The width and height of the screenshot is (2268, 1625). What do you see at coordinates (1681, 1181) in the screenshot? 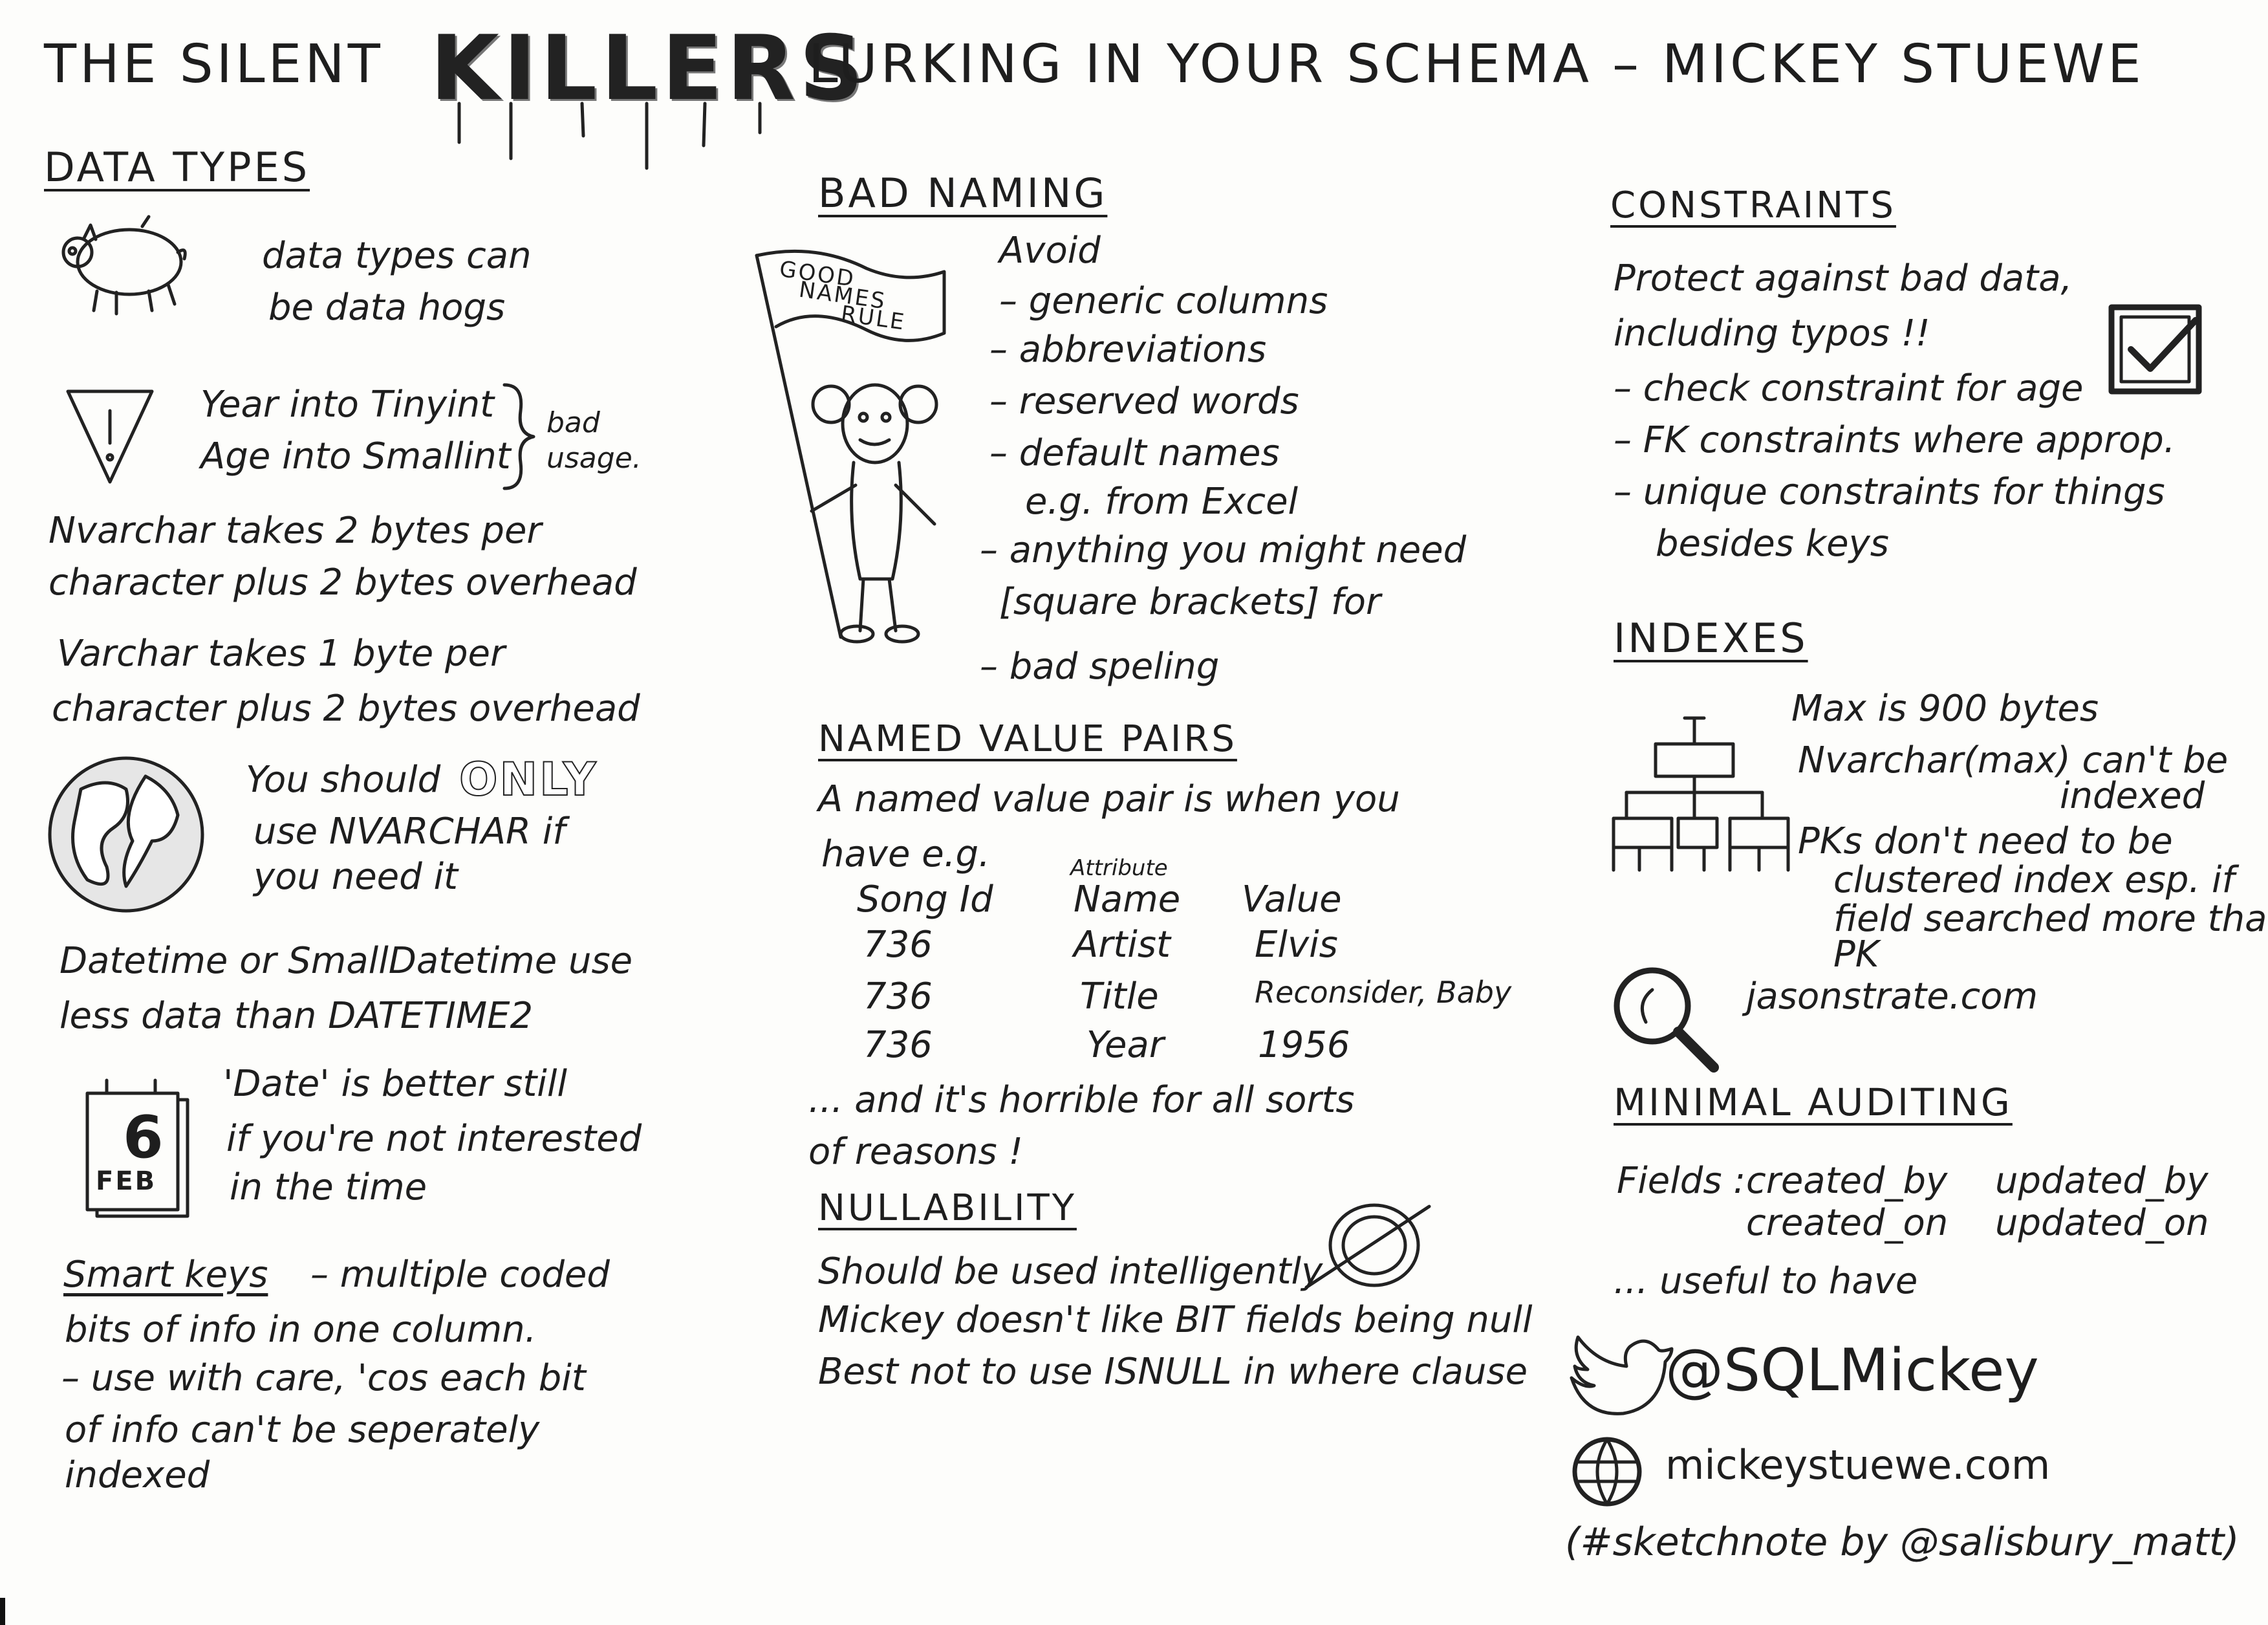
I see `auditing-fields-label: Fields :` at bounding box center [1681, 1181].